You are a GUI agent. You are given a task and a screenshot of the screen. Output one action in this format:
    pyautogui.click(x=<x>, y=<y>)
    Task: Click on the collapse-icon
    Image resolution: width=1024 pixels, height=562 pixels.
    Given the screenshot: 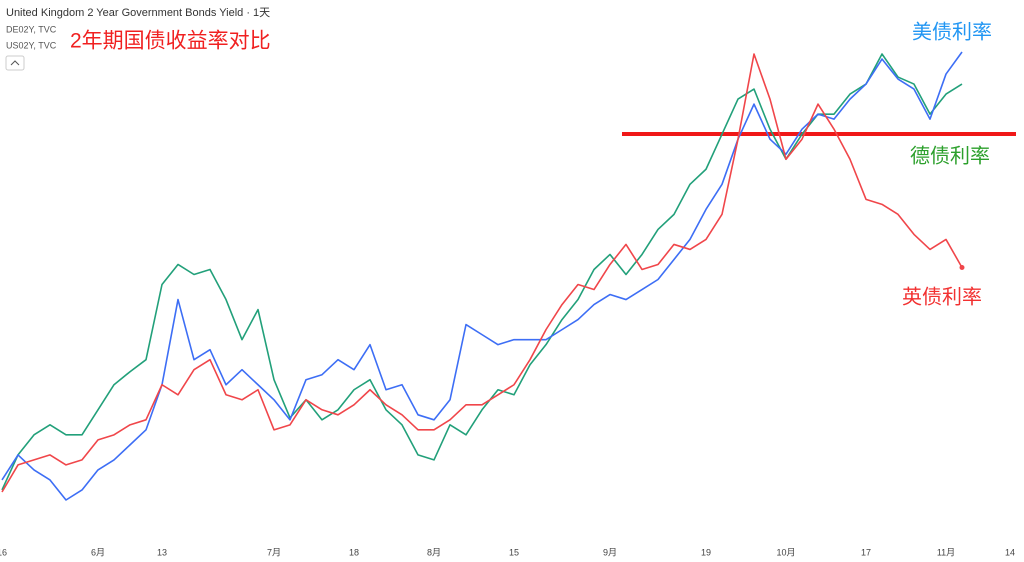 What is the action you would take?
    pyautogui.click(x=15, y=63)
    